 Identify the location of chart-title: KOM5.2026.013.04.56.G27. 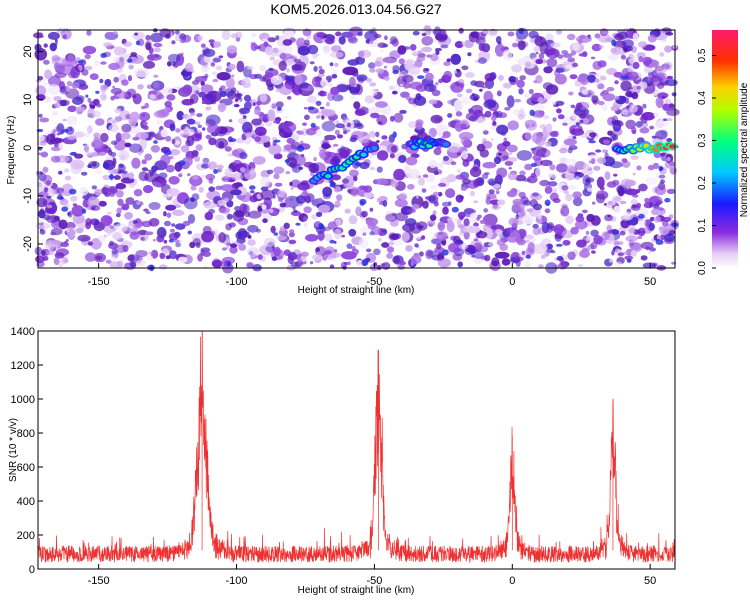
(355, 9).